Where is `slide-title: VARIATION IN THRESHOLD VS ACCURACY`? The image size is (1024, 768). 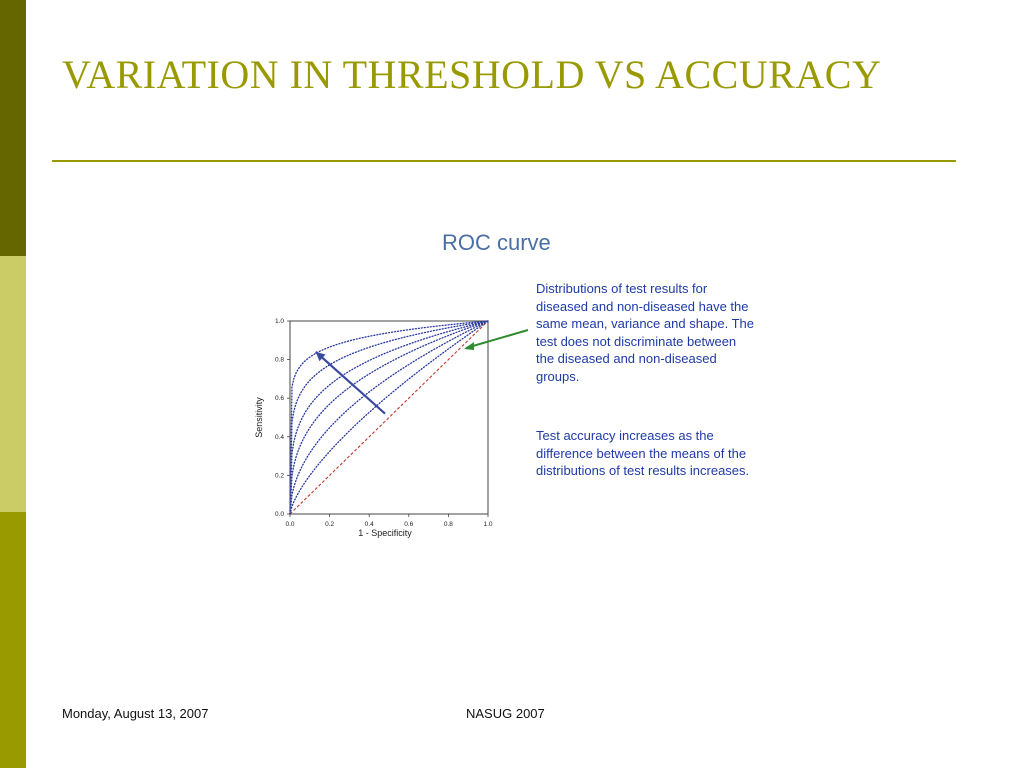
slide-title: VARIATION IN THRESHOLD VS ACCURACY is located at coordinates (472, 74).